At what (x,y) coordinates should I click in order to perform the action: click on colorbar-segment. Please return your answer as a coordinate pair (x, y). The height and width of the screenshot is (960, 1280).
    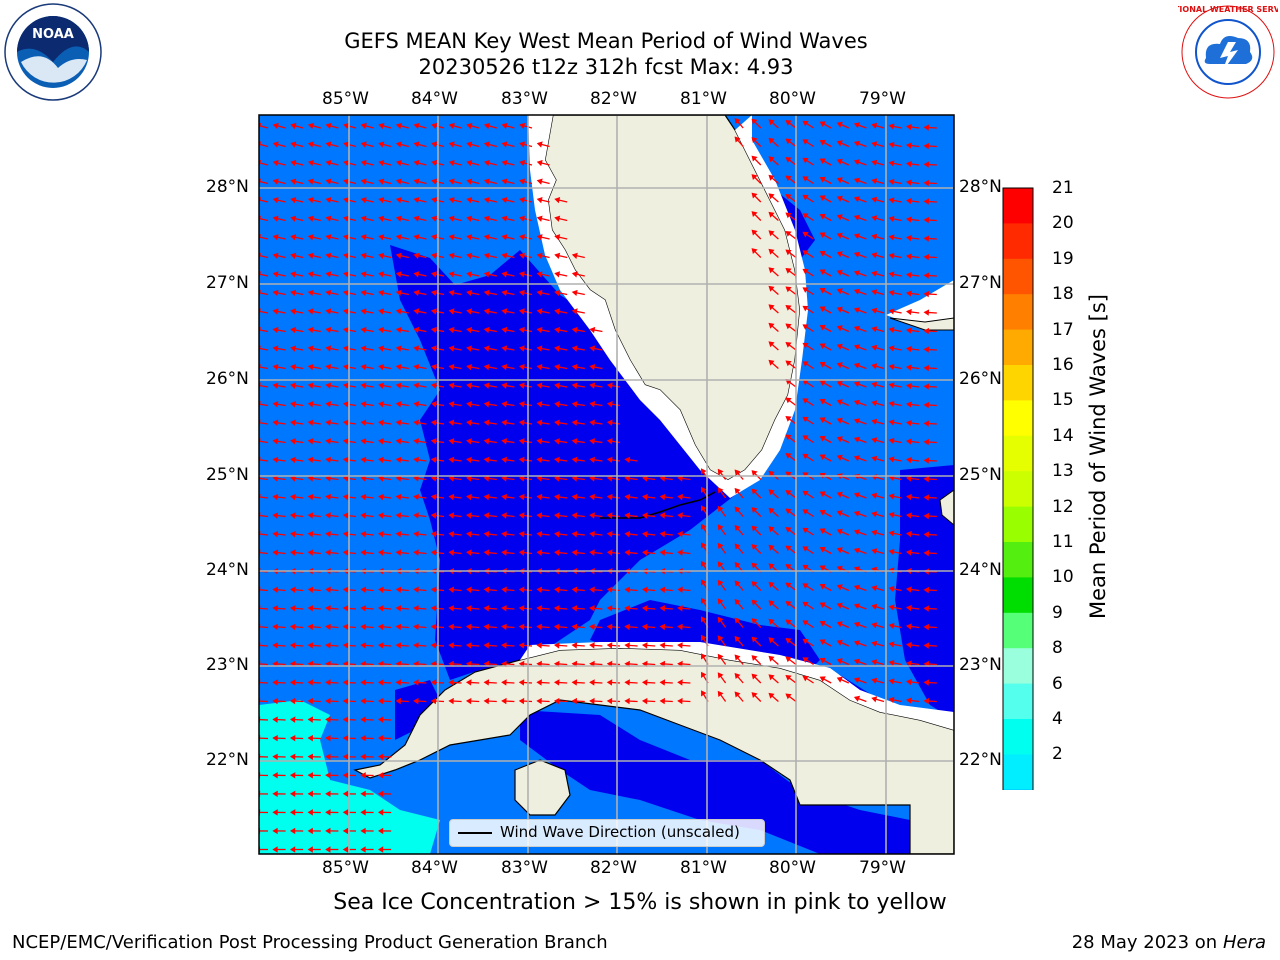
    Looking at the image, I should click on (1018, 383).